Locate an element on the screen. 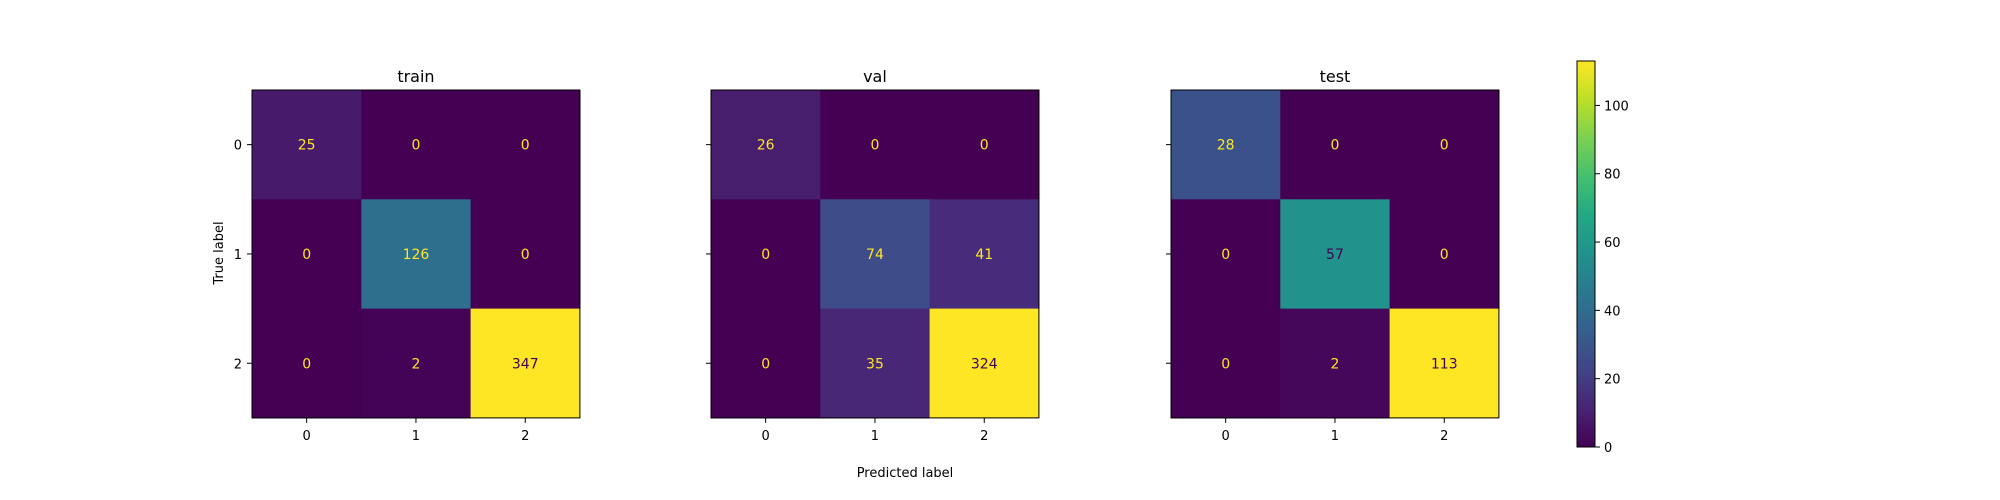 This screenshot has width=2000, height=500. cell-value-label: 126 is located at coordinates (416, 255).